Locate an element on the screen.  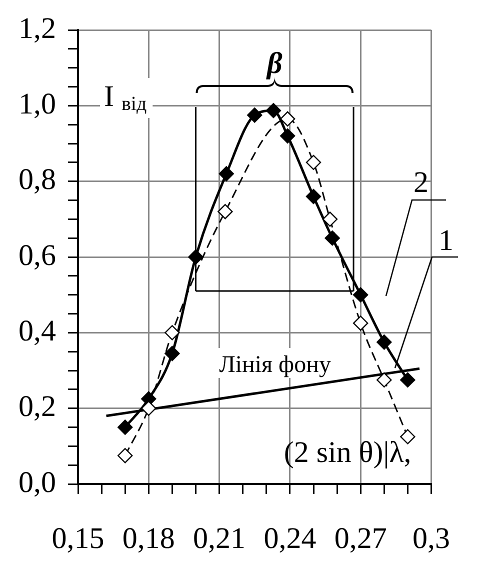
text: 2 is located at coordinates (421, 182).